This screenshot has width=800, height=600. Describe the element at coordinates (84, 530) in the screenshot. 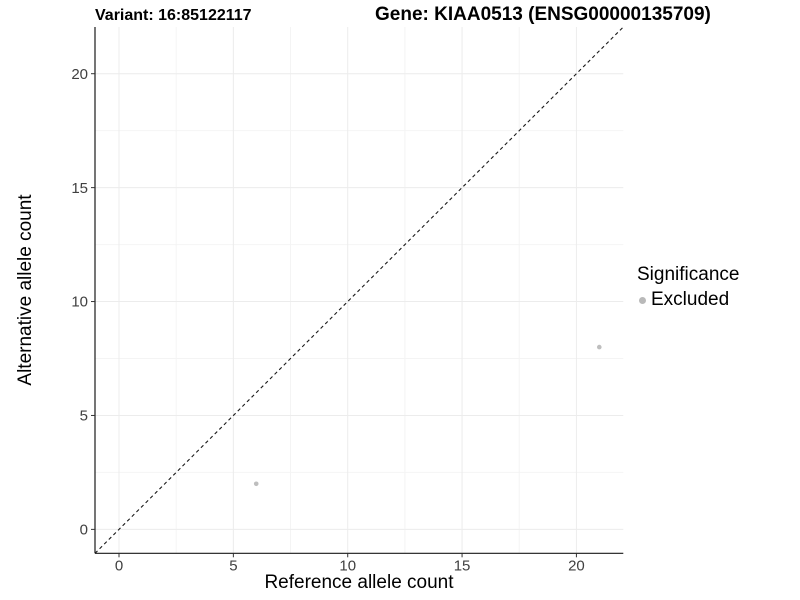

I see `y-tick-label: 0` at that location.